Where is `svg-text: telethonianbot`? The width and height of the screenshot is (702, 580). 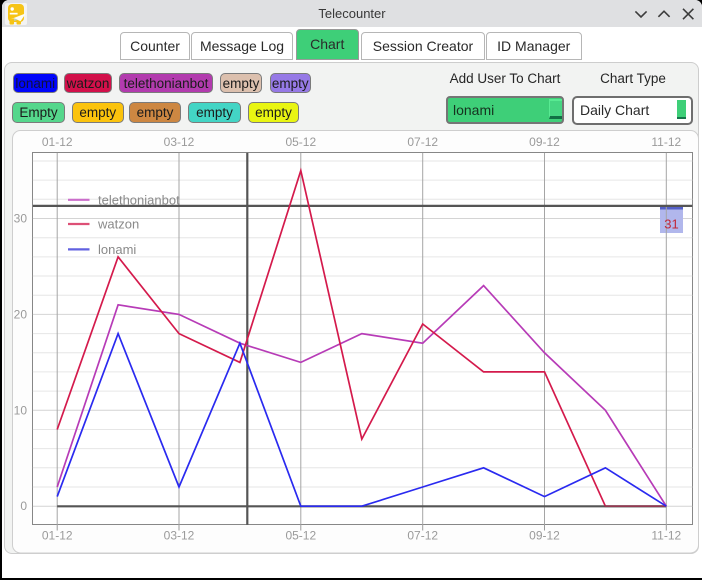
svg-text: telethonianbot is located at coordinates (139, 199).